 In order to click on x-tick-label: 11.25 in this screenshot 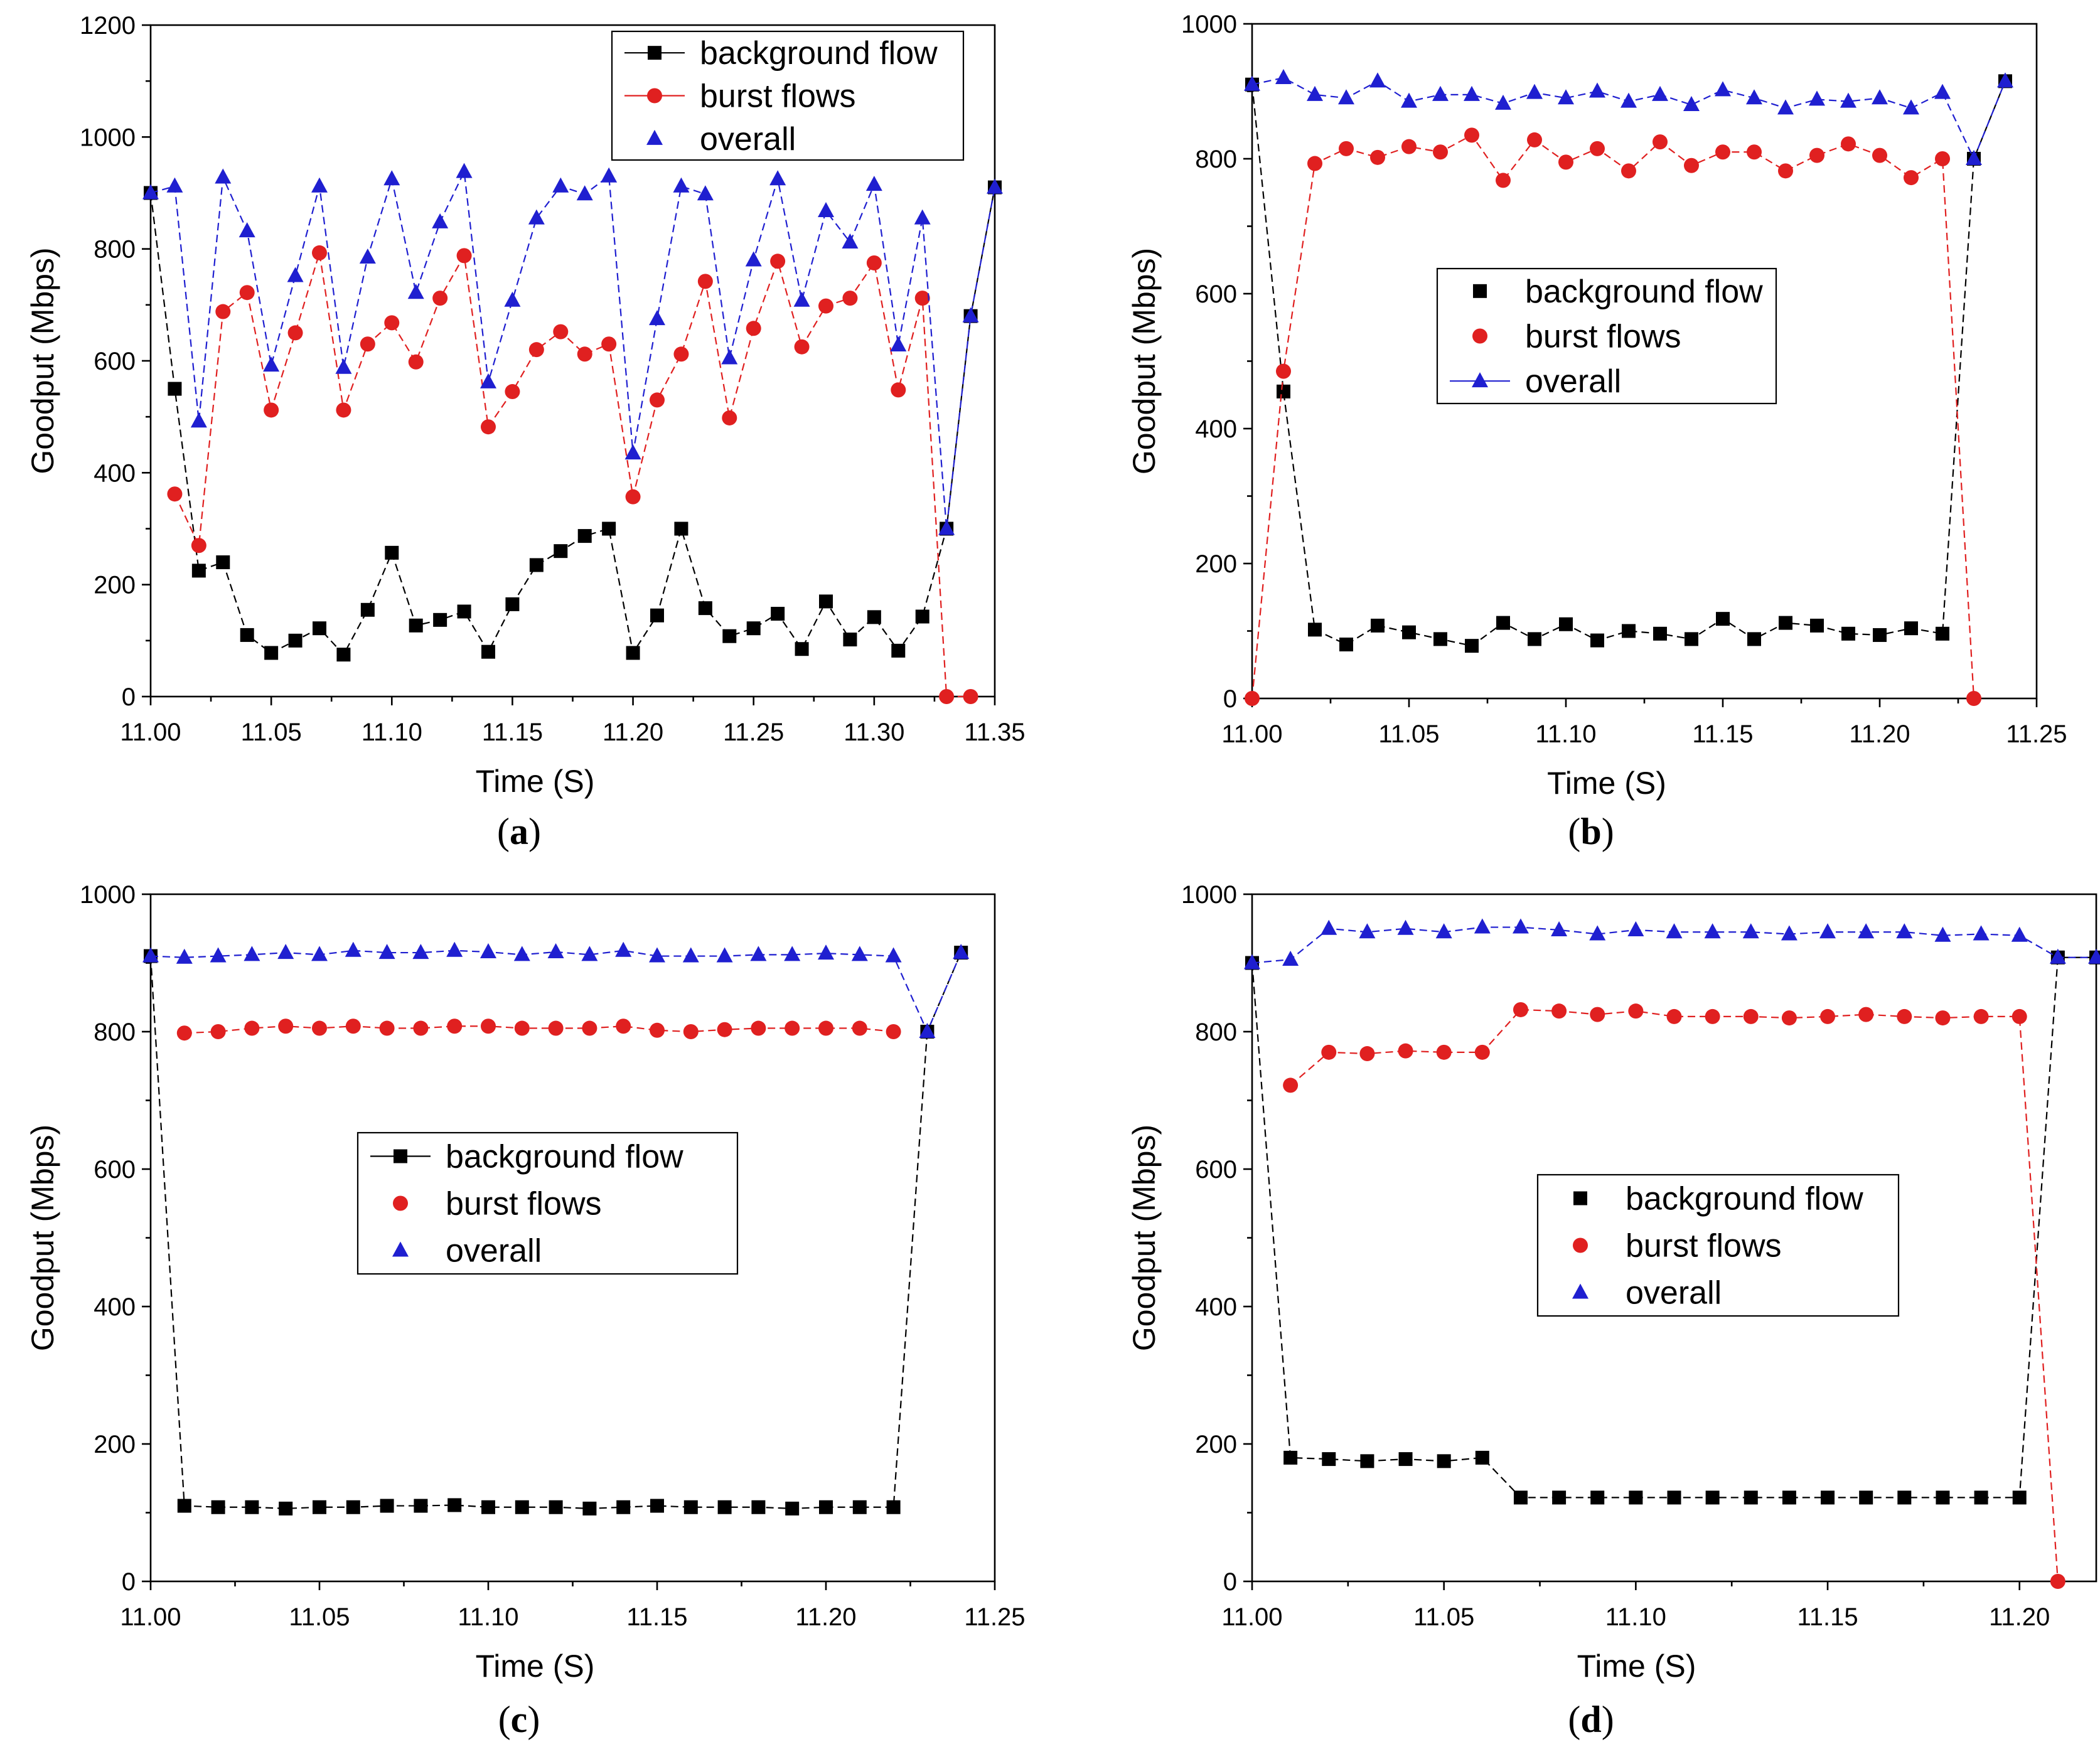, I will do `click(753, 732)`.